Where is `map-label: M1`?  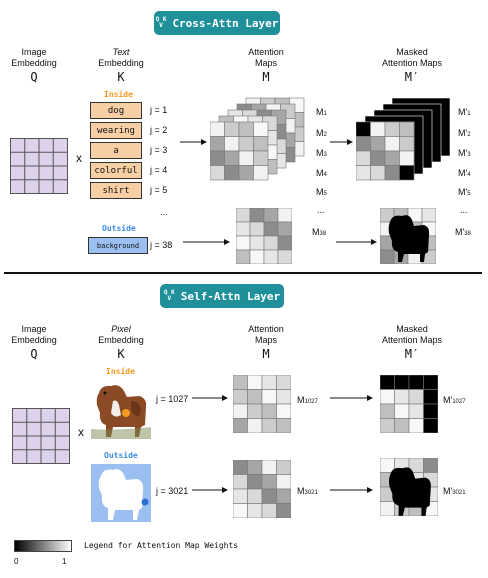
map-label: M1 is located at coordinates (321, 112).